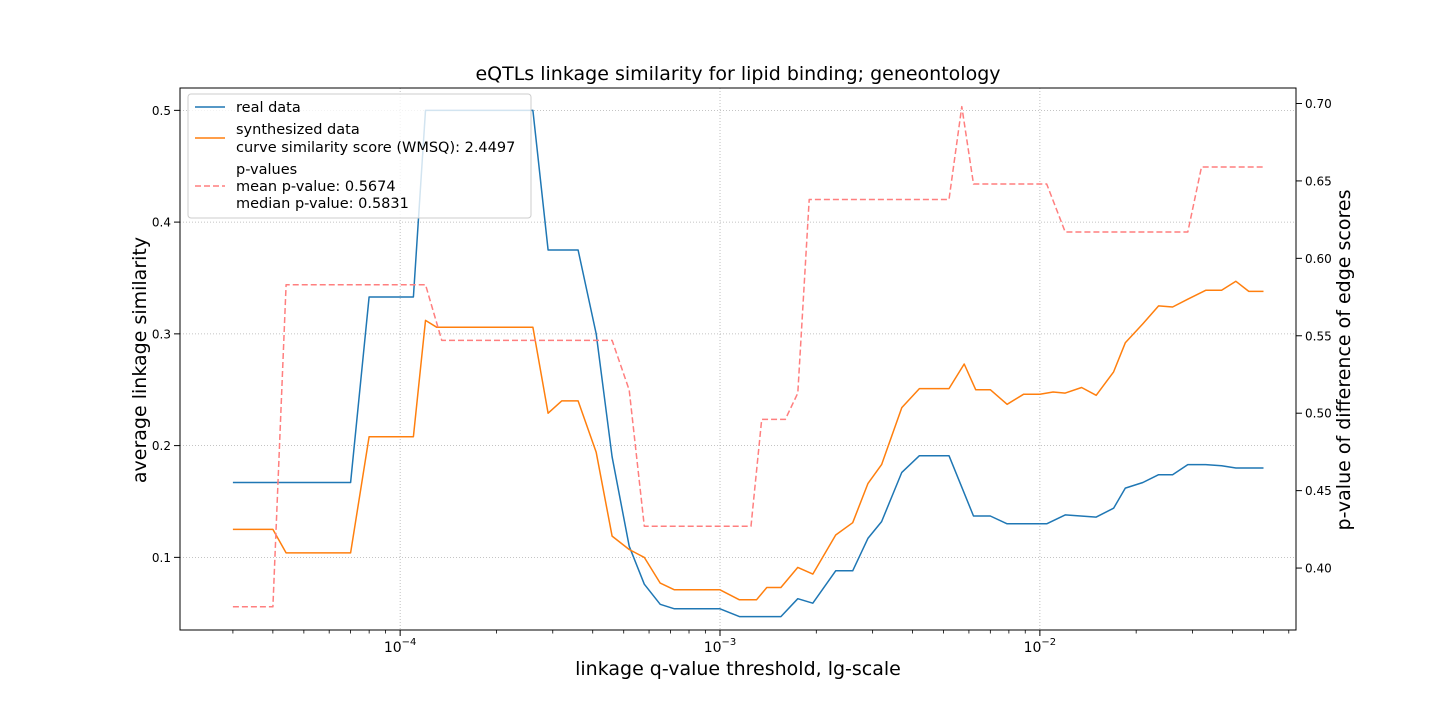  Describe the element at coordinates (375, 148) in the screenshot. I see `legend-entry-curve-similarity-score: curve similarity score (WMSQ): 2.4497` at that location.